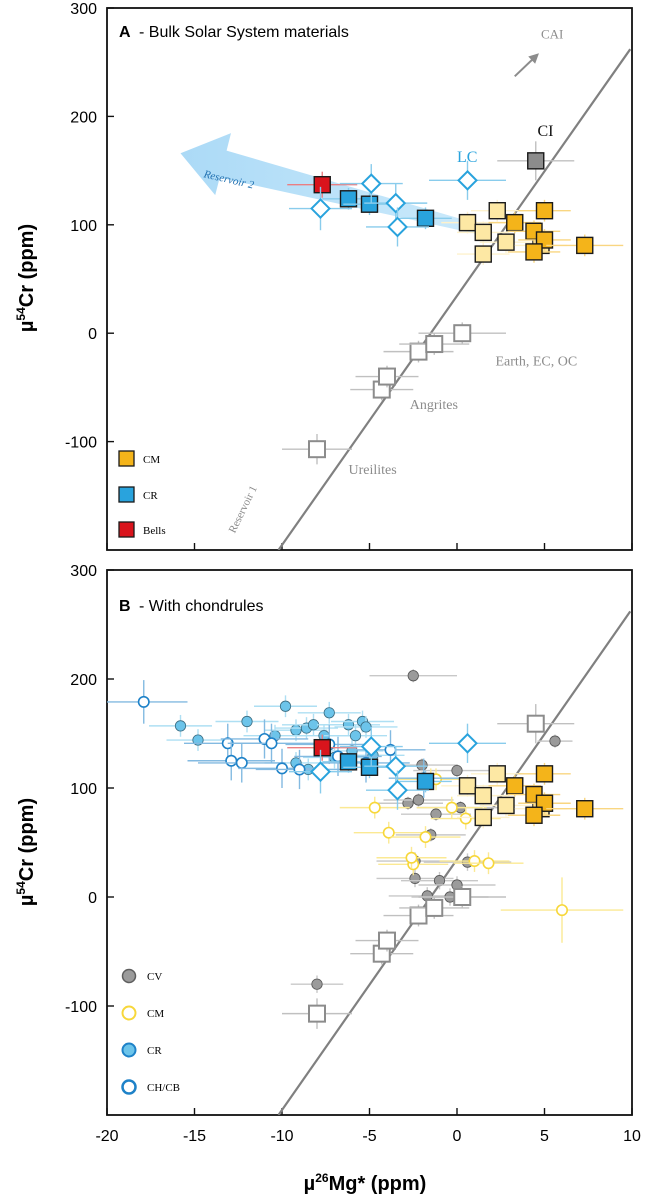 The image size is (646, 1199). What do you see at coordinates (467, 157) in the screenshot?
I see `annotation-lc: LC` at bounding box center [467, 157].